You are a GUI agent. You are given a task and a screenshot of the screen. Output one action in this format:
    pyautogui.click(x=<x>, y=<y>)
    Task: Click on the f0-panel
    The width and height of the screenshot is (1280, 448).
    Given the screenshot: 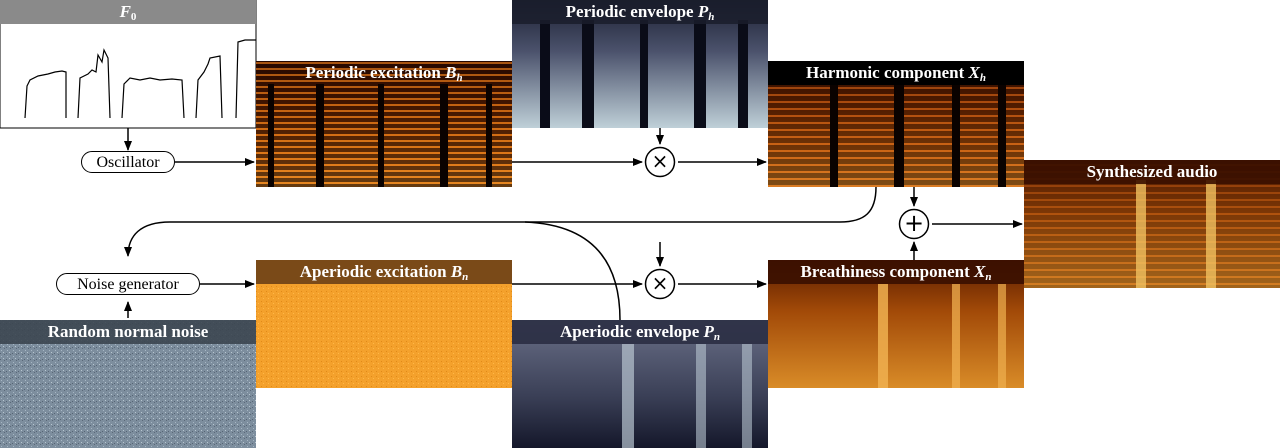 What is the action you would take?
    pyautogui.click(x=128, y=64)
    